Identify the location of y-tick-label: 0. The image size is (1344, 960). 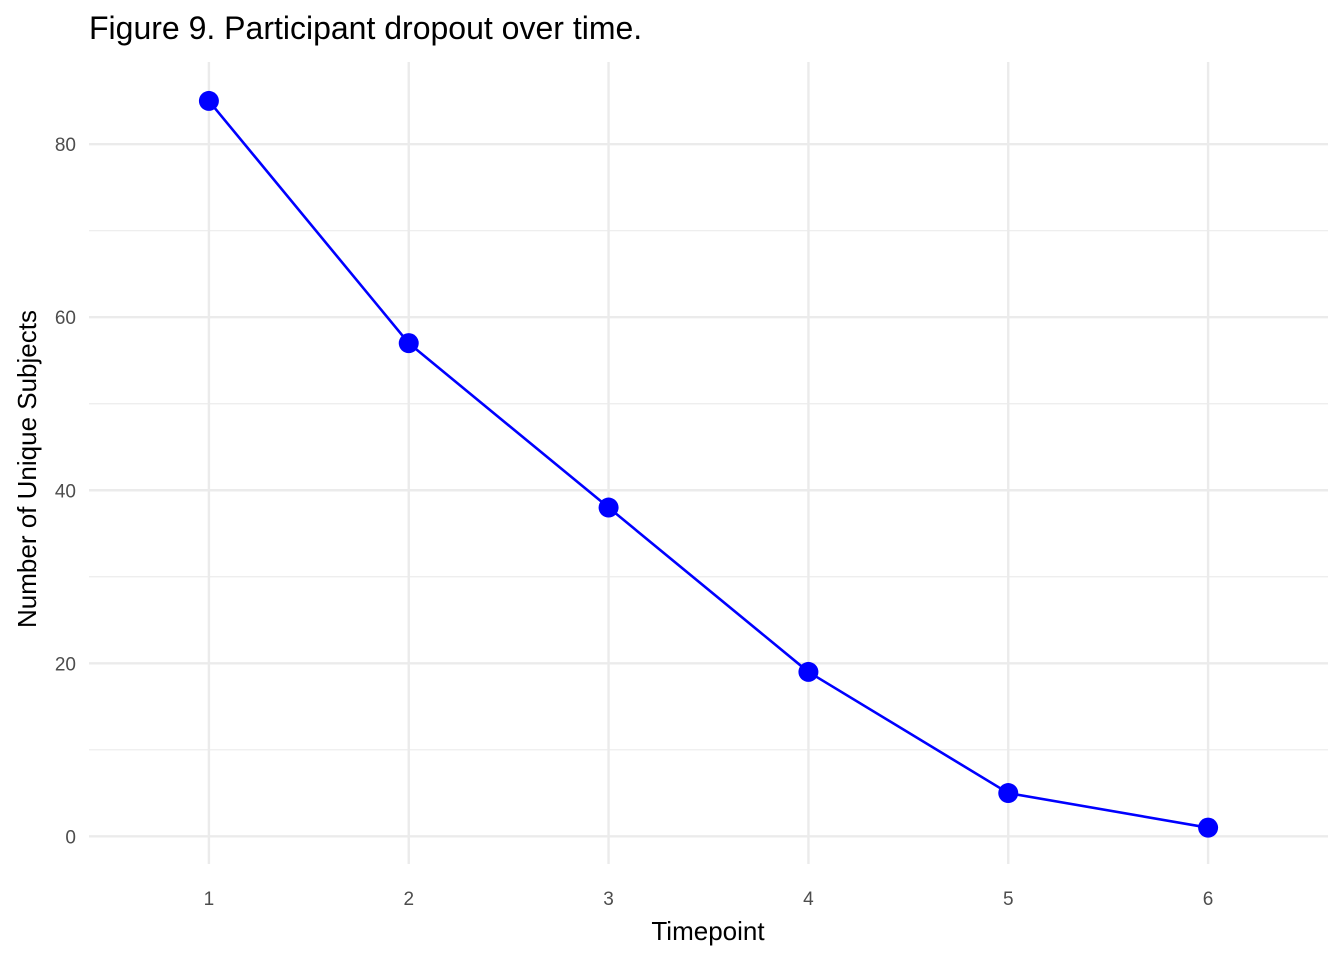
(70, 837).